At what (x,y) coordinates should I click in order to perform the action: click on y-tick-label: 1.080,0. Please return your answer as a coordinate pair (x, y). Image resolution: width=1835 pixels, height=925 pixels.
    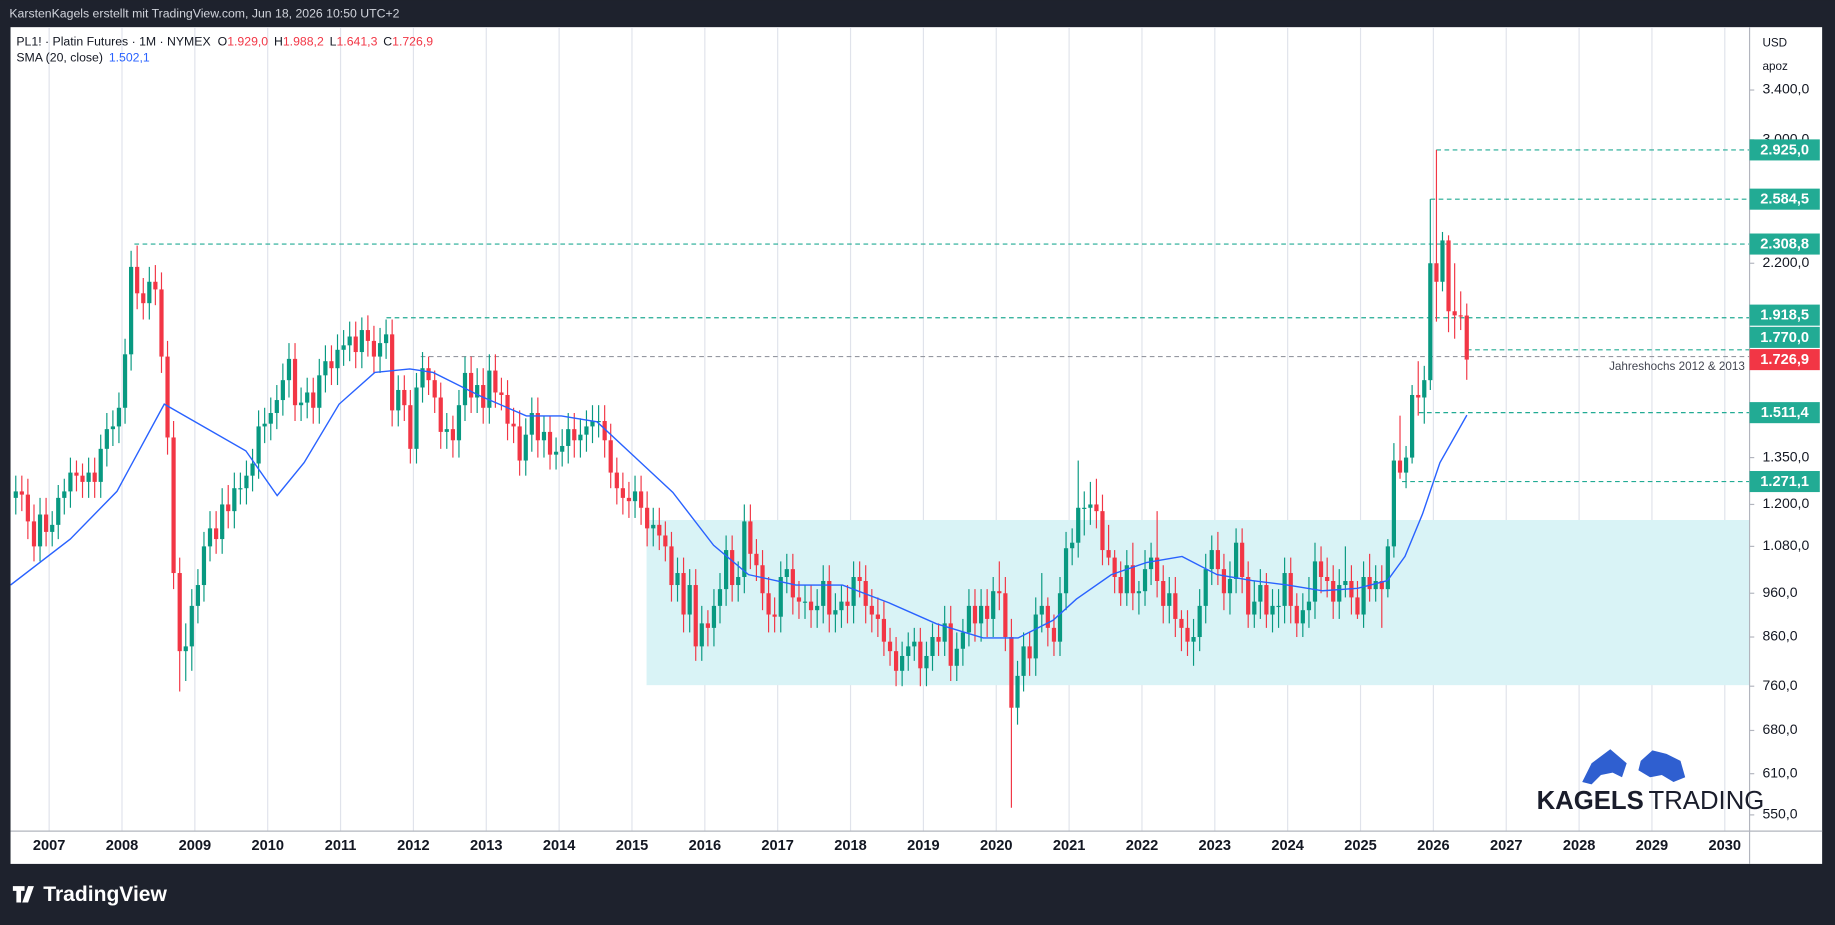
    Looking at the image, I should click on (1785, 545).